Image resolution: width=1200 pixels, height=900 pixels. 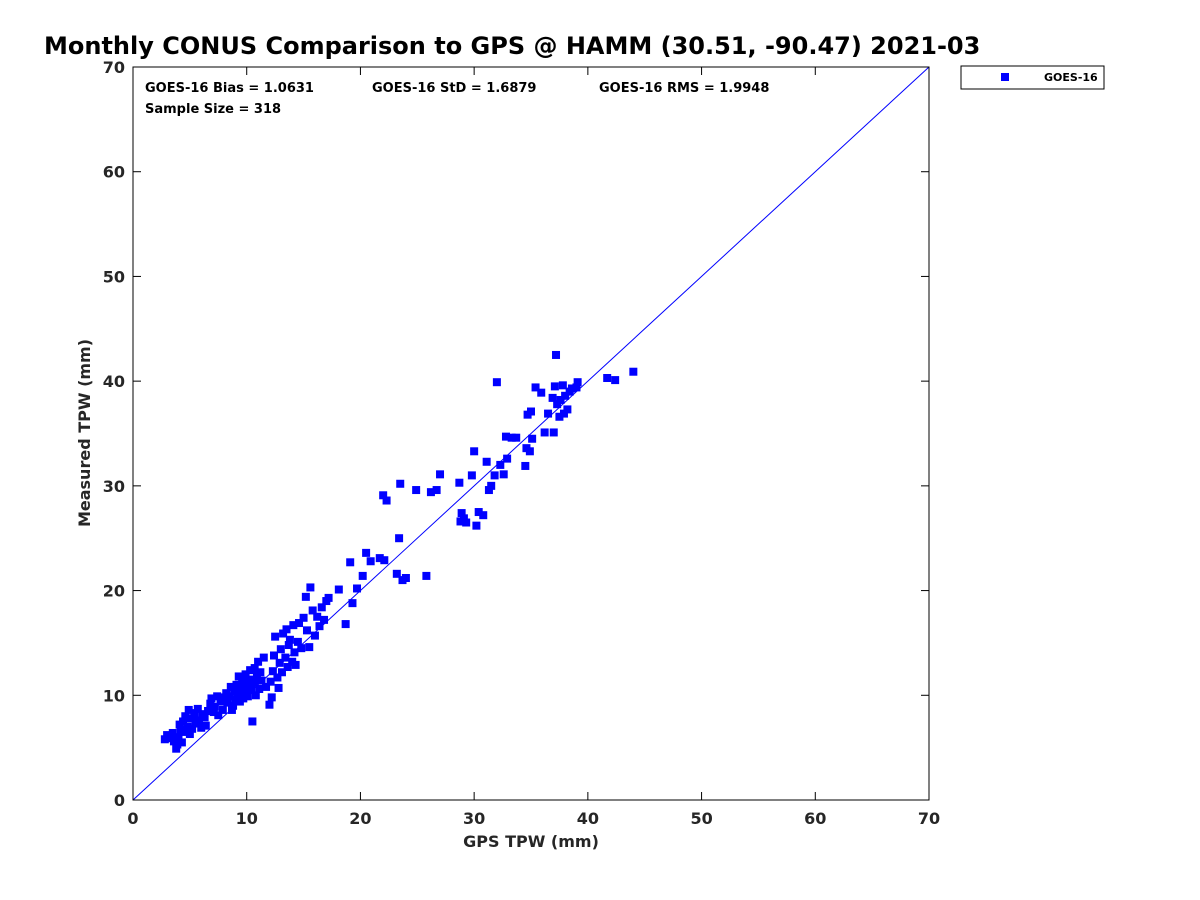 I want to click on legend-entry-label: GOES-16, so click(x=1071, y=77).